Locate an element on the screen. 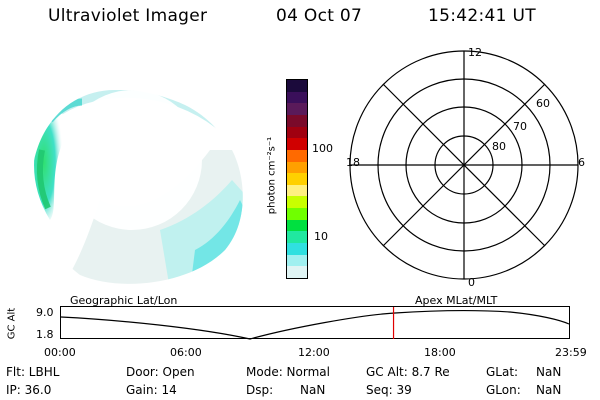 This screenshot has width=600, height=400. date-label: 04 Oct 07 is located at coordinates (319, 16).